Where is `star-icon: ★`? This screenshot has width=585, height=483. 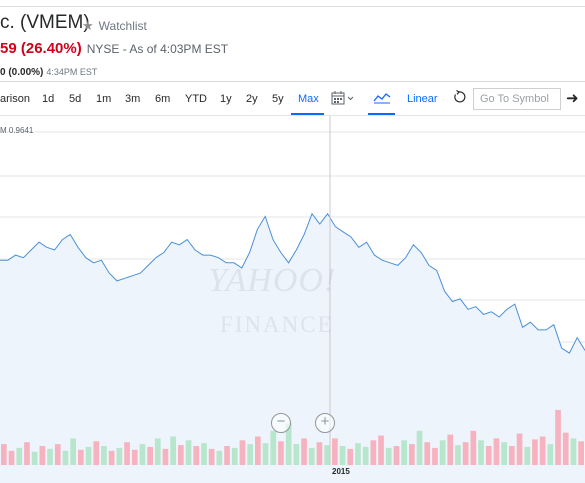
star-icon: ★ is located at coordinates (88, 25).